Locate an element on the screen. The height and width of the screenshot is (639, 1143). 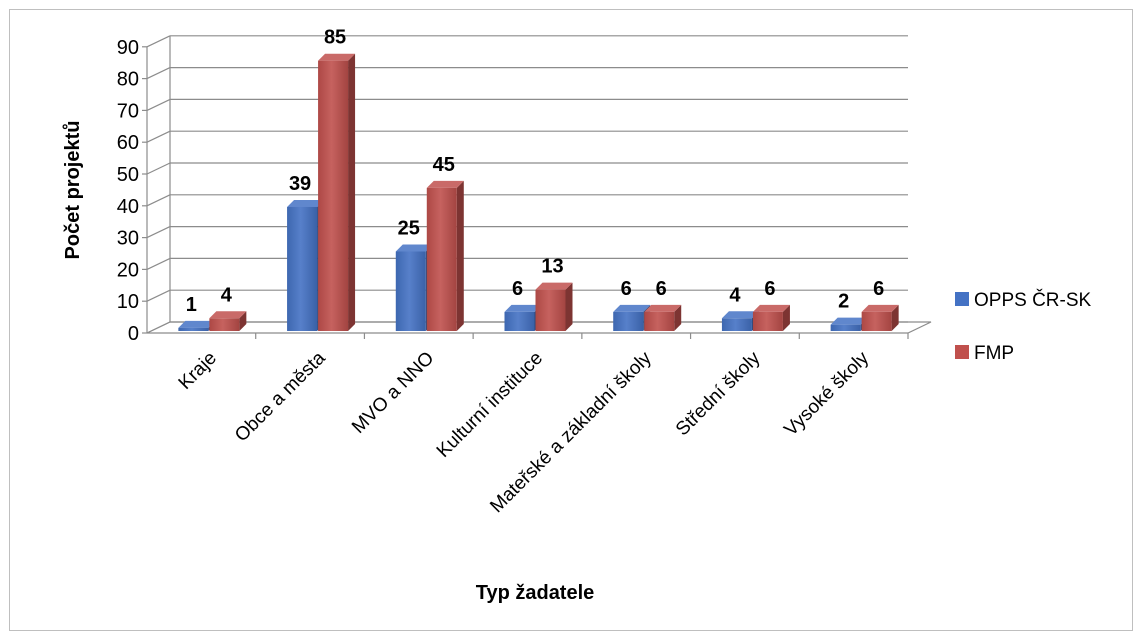
y-tick-label: 20 is located at coordinates (128, 270).